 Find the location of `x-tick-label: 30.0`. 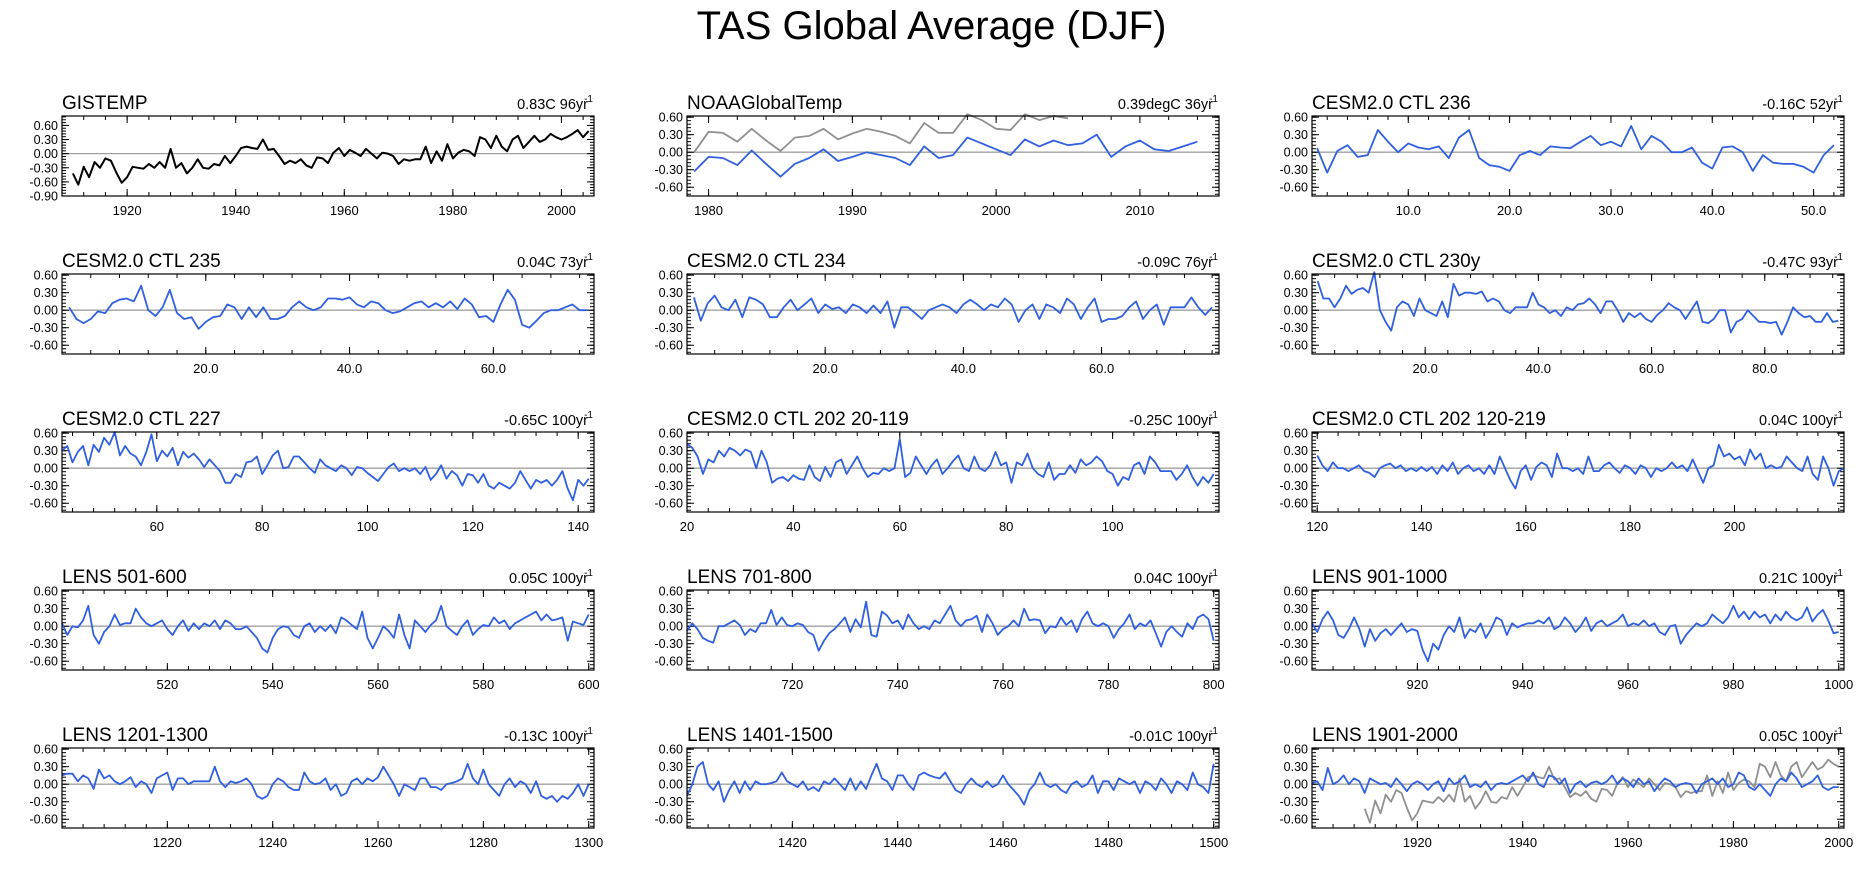

x-tick-label: 30.0 is located at coordinates (1610, 210).